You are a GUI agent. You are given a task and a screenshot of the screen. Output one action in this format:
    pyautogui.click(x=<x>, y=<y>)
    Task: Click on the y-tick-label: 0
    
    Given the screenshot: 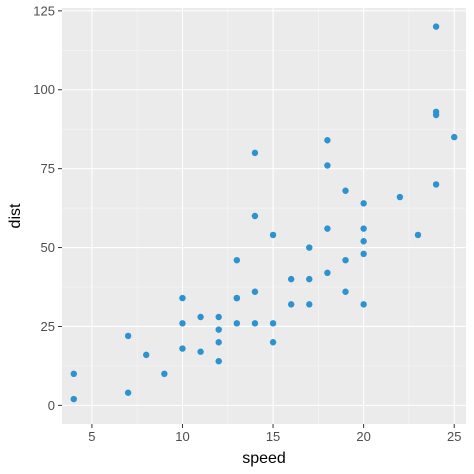 What is the action you would take?
    pyautogui.click(x=51, y=405)
    